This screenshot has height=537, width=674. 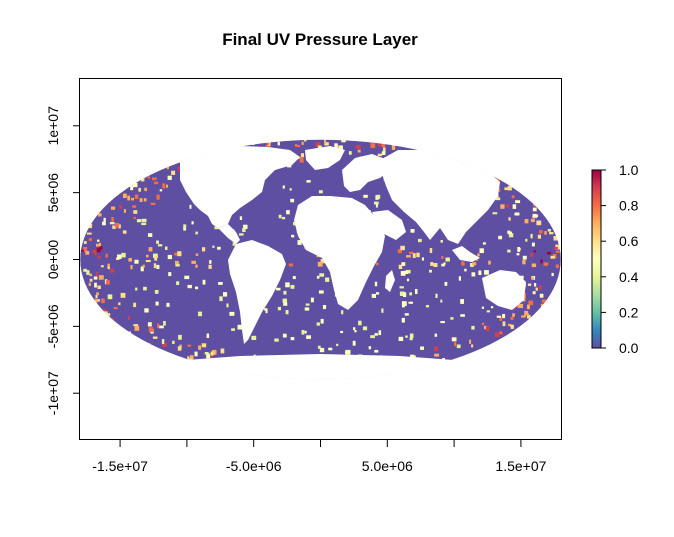 What do you see at coordinates (520, 466) in the screenshot?
I see `x-tick-label: 1.5e+07` at bounding box center [520, 466].